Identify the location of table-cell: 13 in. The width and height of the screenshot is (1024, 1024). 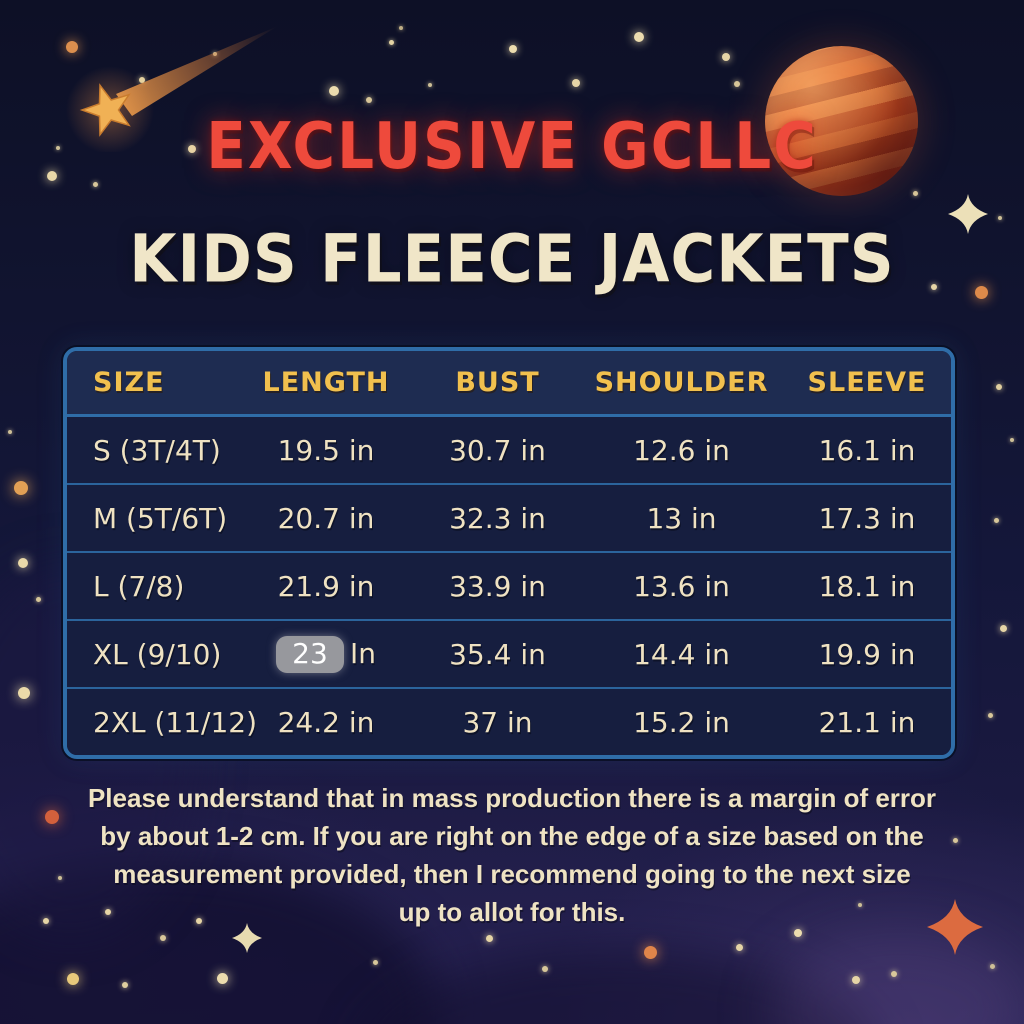
(681, 518).